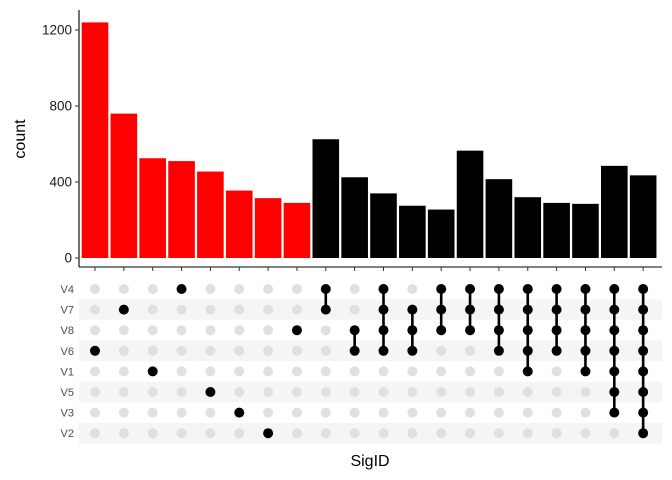  I want to click on dot-filled-15-V6, so click(498, 350).